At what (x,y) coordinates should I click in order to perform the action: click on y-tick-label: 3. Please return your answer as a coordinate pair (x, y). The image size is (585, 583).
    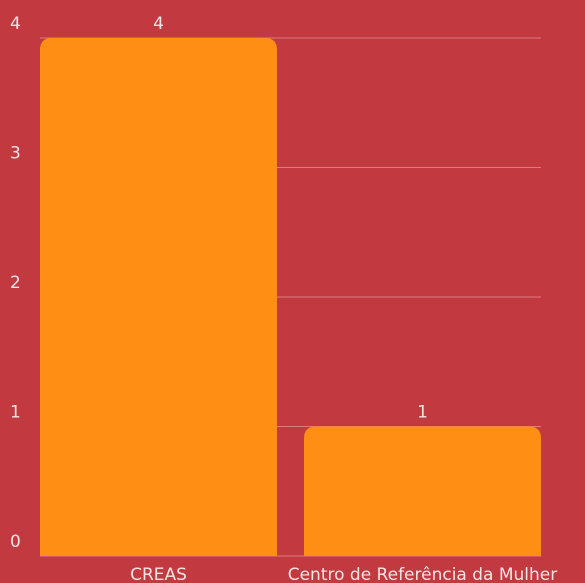
    Looking at the image, I should click on (15, 154).